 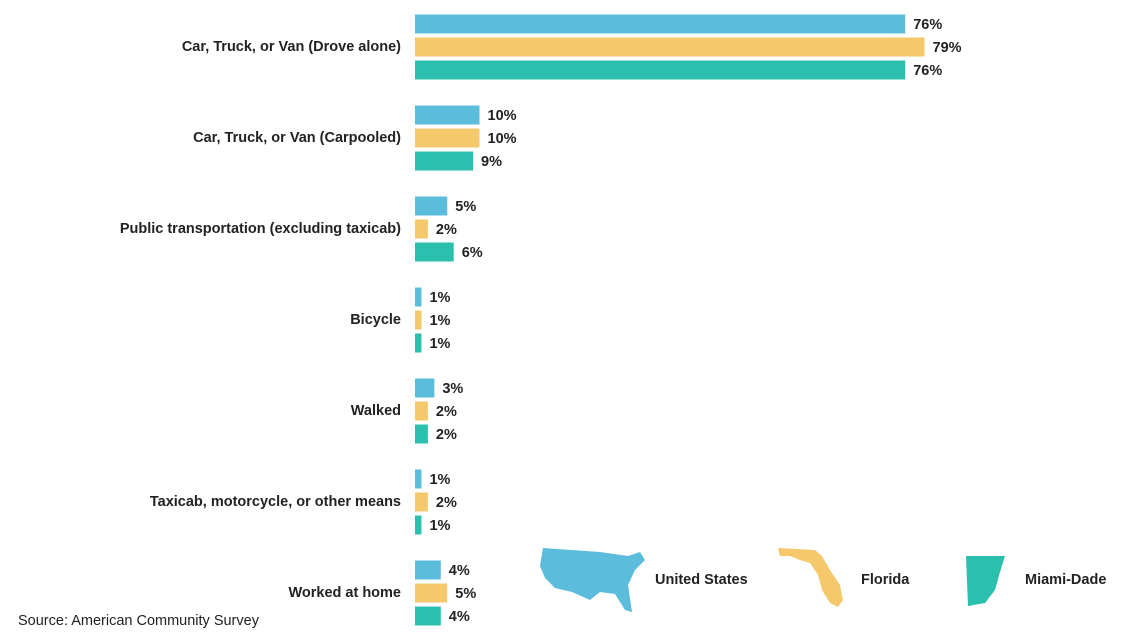 I want to click on category-label: Worked at home, so click(x=344, y=593).